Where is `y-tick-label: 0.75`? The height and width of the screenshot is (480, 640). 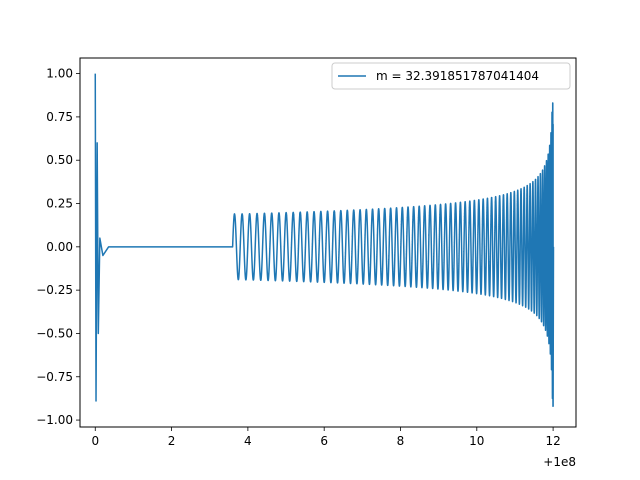 y-tick-label: 0.75 is located at coordinates (59, 117).